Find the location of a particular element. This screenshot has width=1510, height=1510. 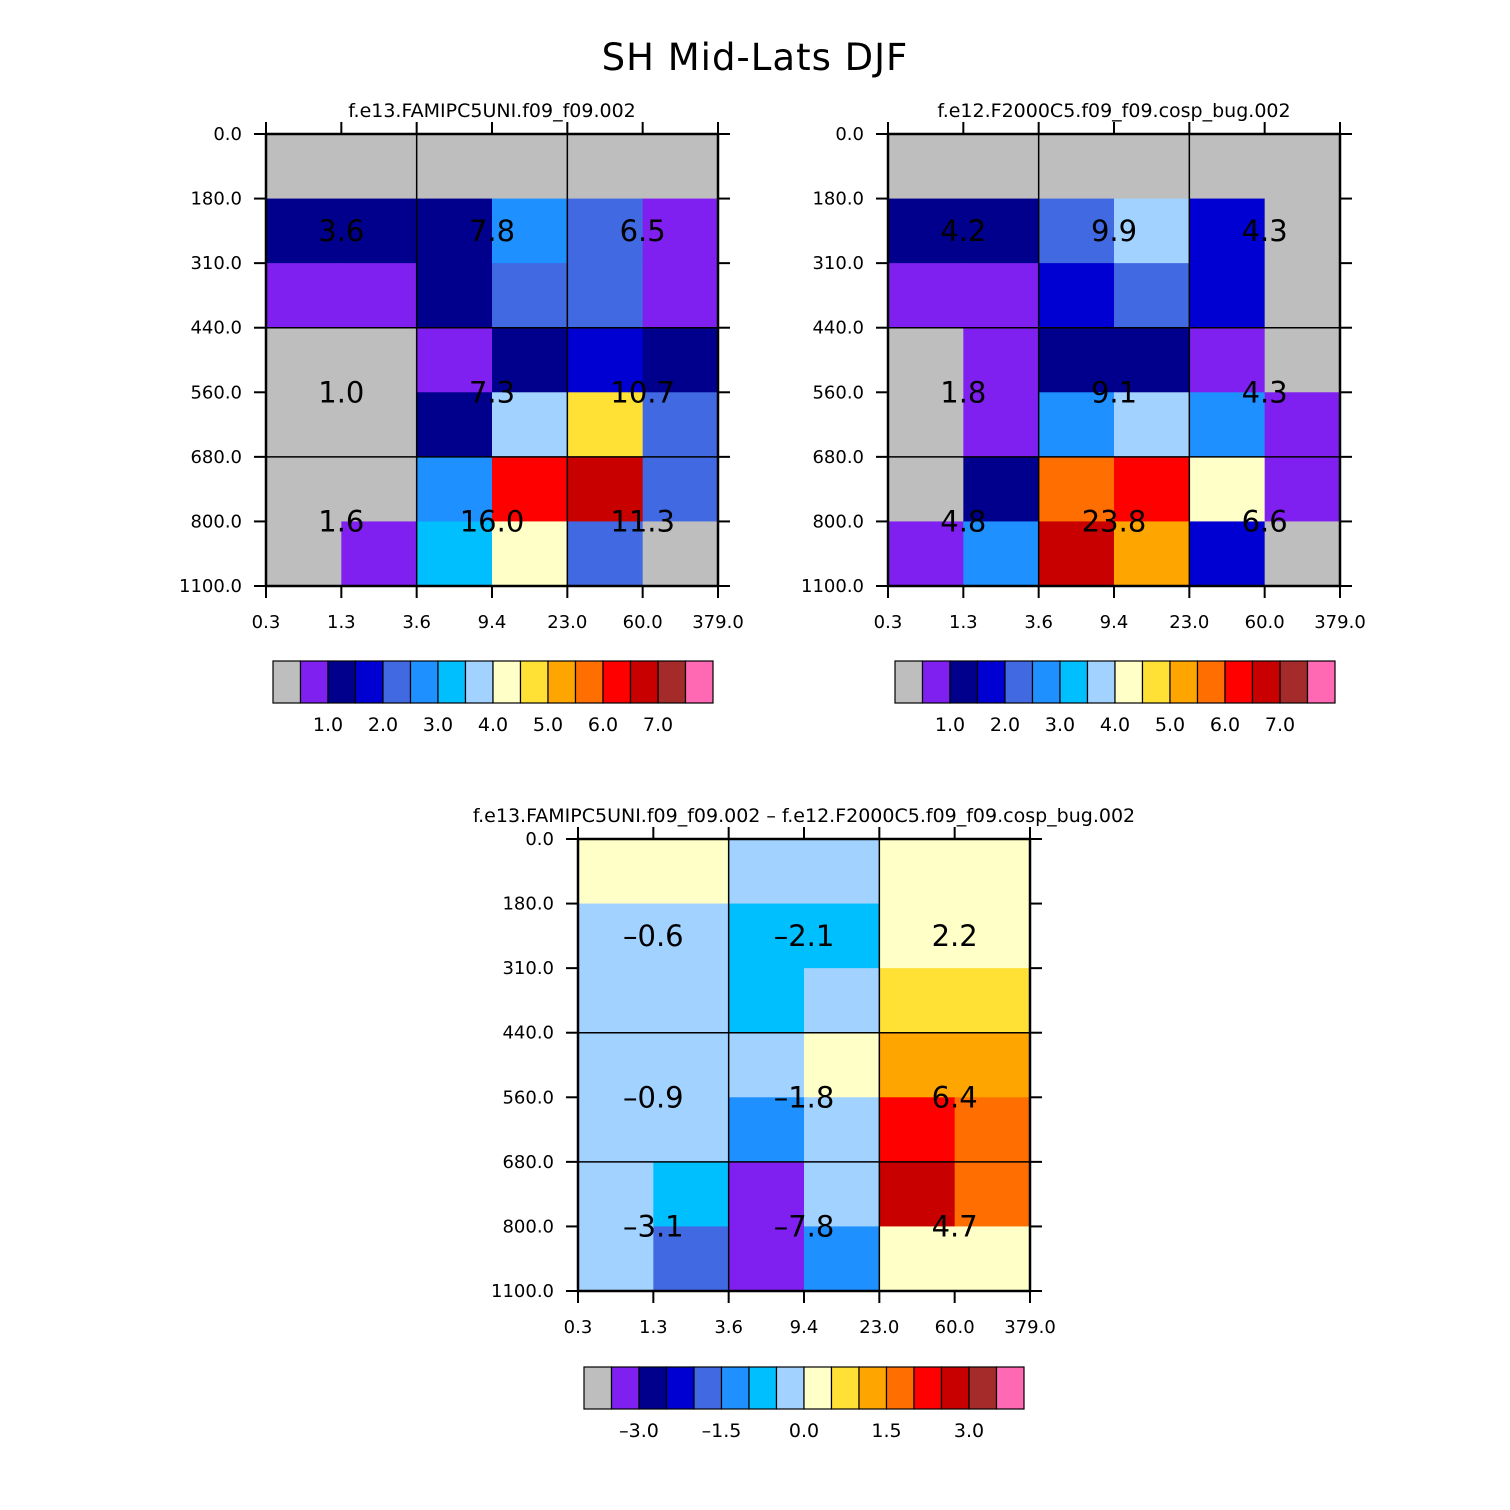

x-tick-label: 9.4 is located at coordinates (804, 1327).